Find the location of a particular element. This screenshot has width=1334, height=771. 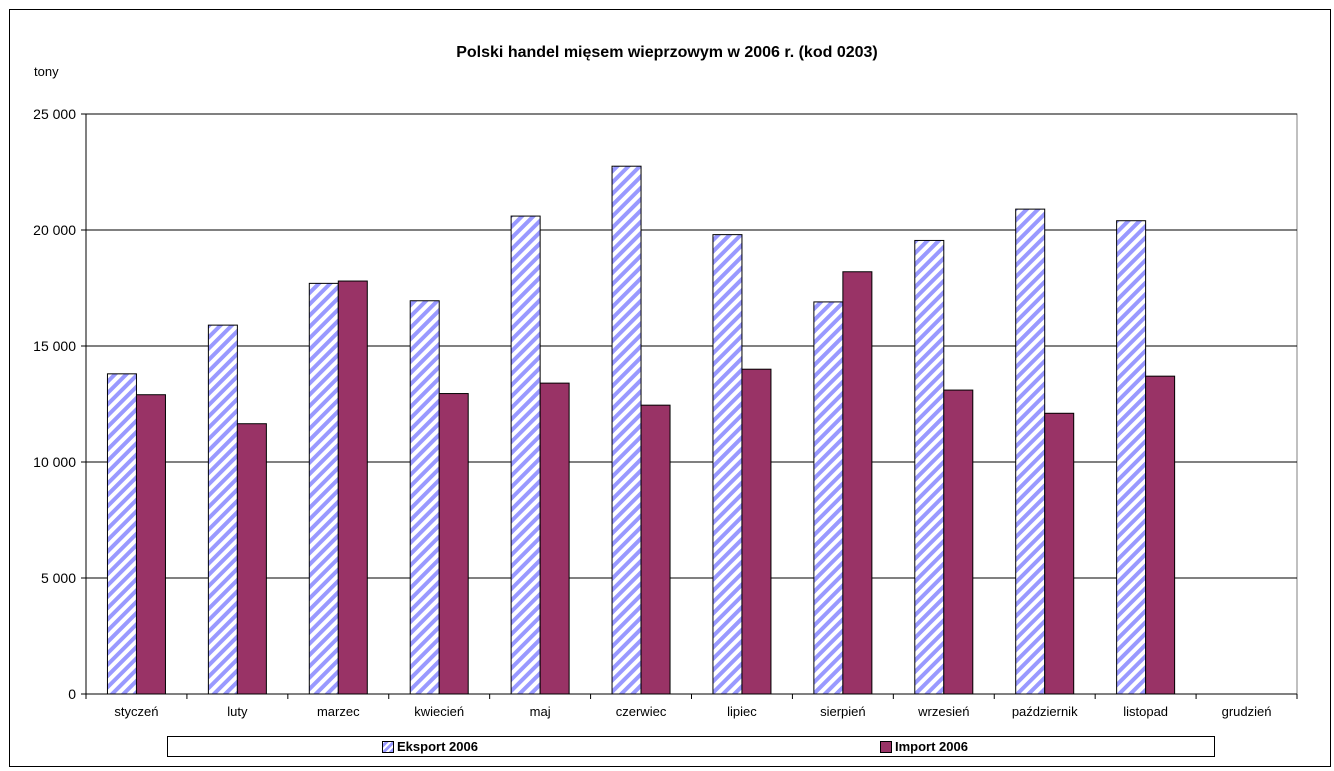

legend-item-import: Import 2006 is located at coordinates (924, 746).